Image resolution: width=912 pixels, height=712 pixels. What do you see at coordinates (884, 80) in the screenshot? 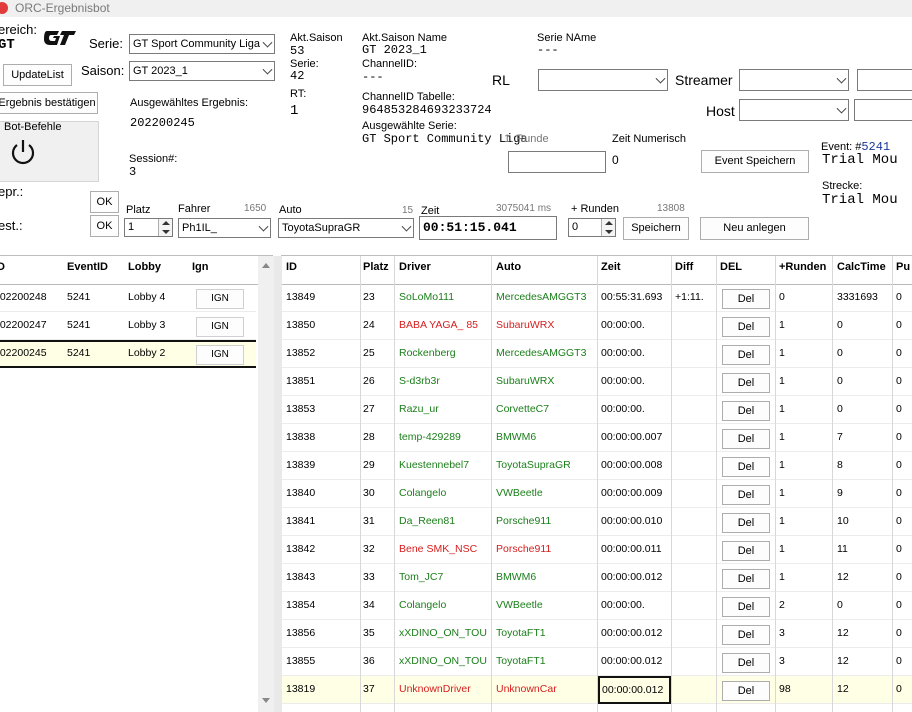
I see `streamer-extra-field` at bounding box center [884, 80].